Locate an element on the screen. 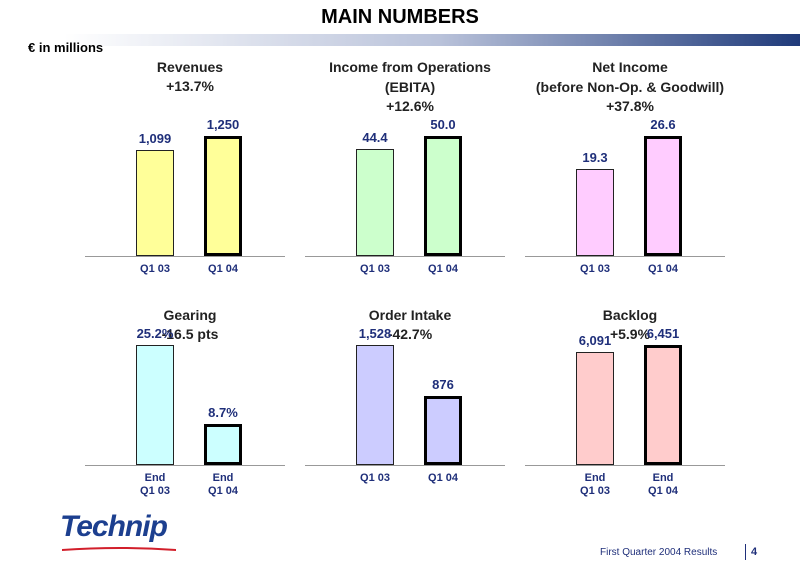 The height and width of the screenshot is (565, 800). chart-change: +13.7% is located at coordinates (190, 86).